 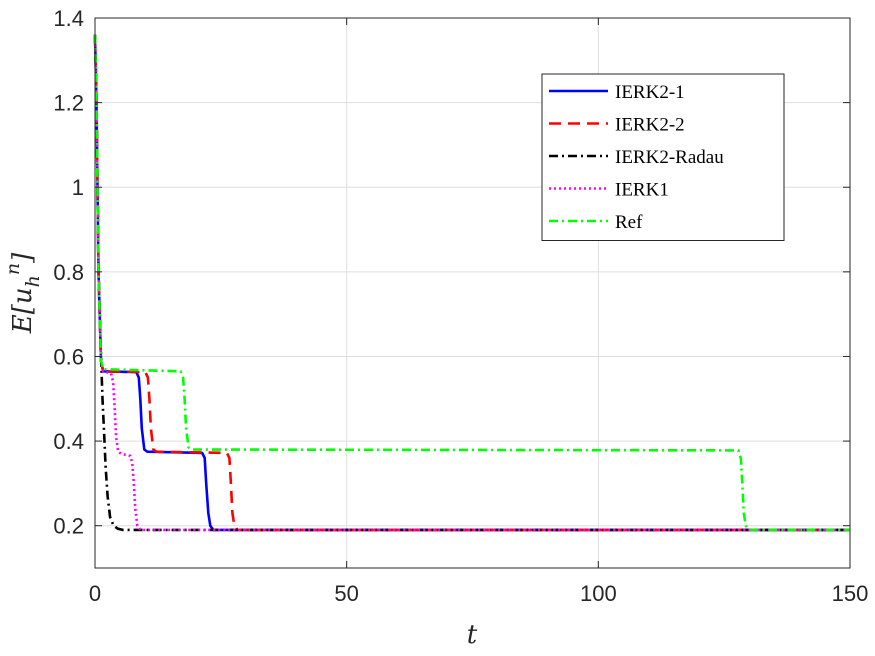 What do you see at coordinates (669, 157) in the screenshot?
I see `legend-label-2: IERK2-Radau` at bounding box center [669, 157].